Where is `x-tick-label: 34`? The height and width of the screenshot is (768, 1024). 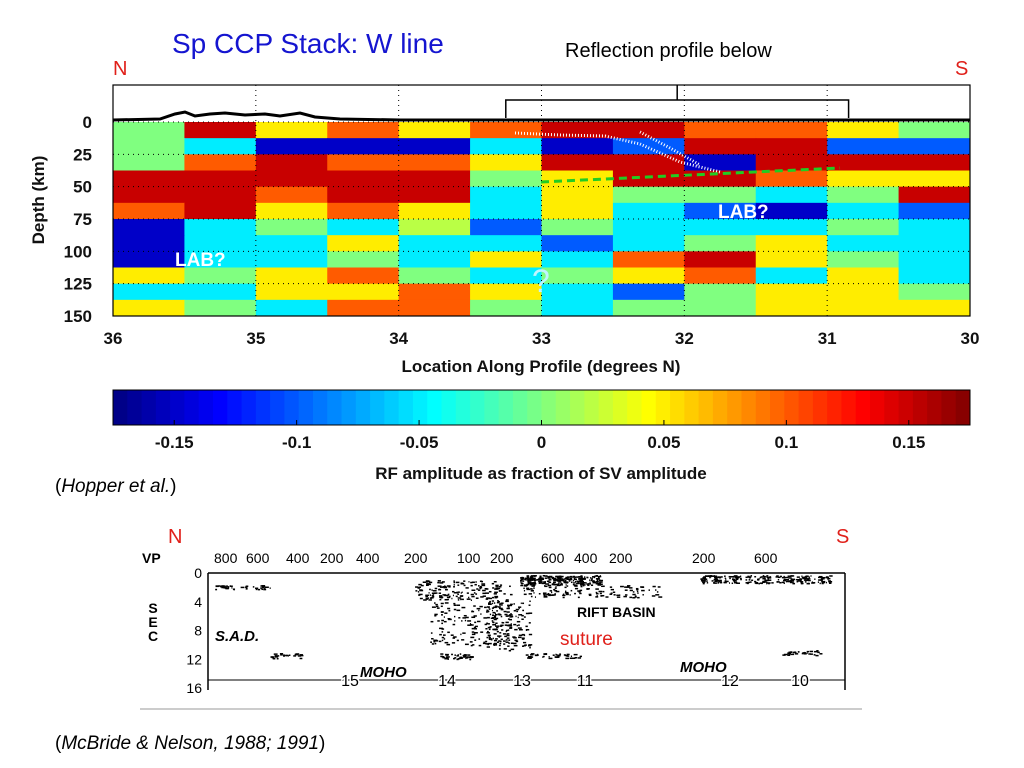
x-tick-label: 34 is located at coordinates (398, 338).